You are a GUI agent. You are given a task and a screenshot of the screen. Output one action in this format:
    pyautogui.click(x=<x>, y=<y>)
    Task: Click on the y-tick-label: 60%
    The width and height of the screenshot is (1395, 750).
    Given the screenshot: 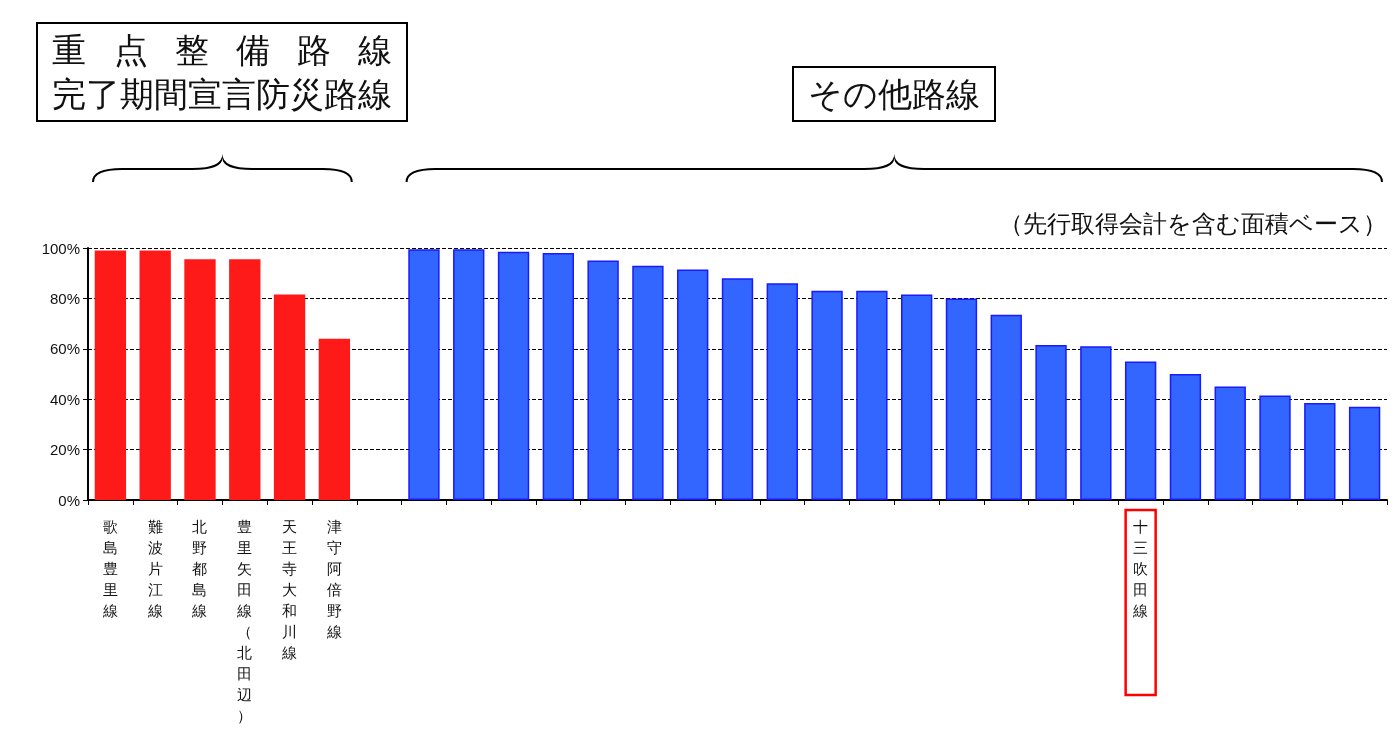 What is the action you would take?
    pyautogui.click(x=64, y=349)
    